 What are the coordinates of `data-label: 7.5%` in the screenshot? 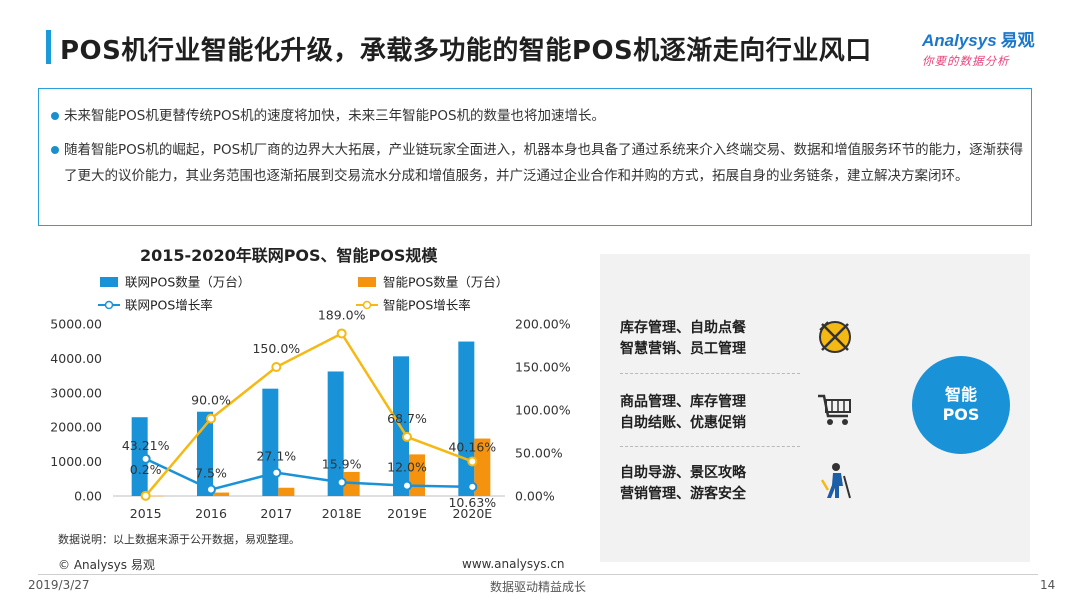 It's located at (211, 473).